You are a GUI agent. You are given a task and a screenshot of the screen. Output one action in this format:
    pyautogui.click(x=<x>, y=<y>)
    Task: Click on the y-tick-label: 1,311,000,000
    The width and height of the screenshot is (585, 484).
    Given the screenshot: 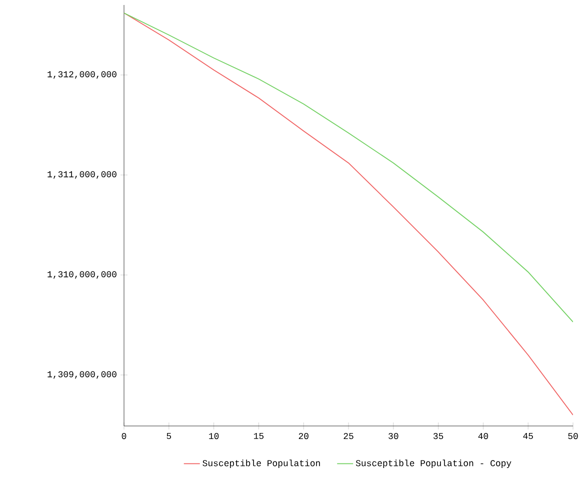 What is the action you would take?
    pyautogui.click(x=82, y=175)
    